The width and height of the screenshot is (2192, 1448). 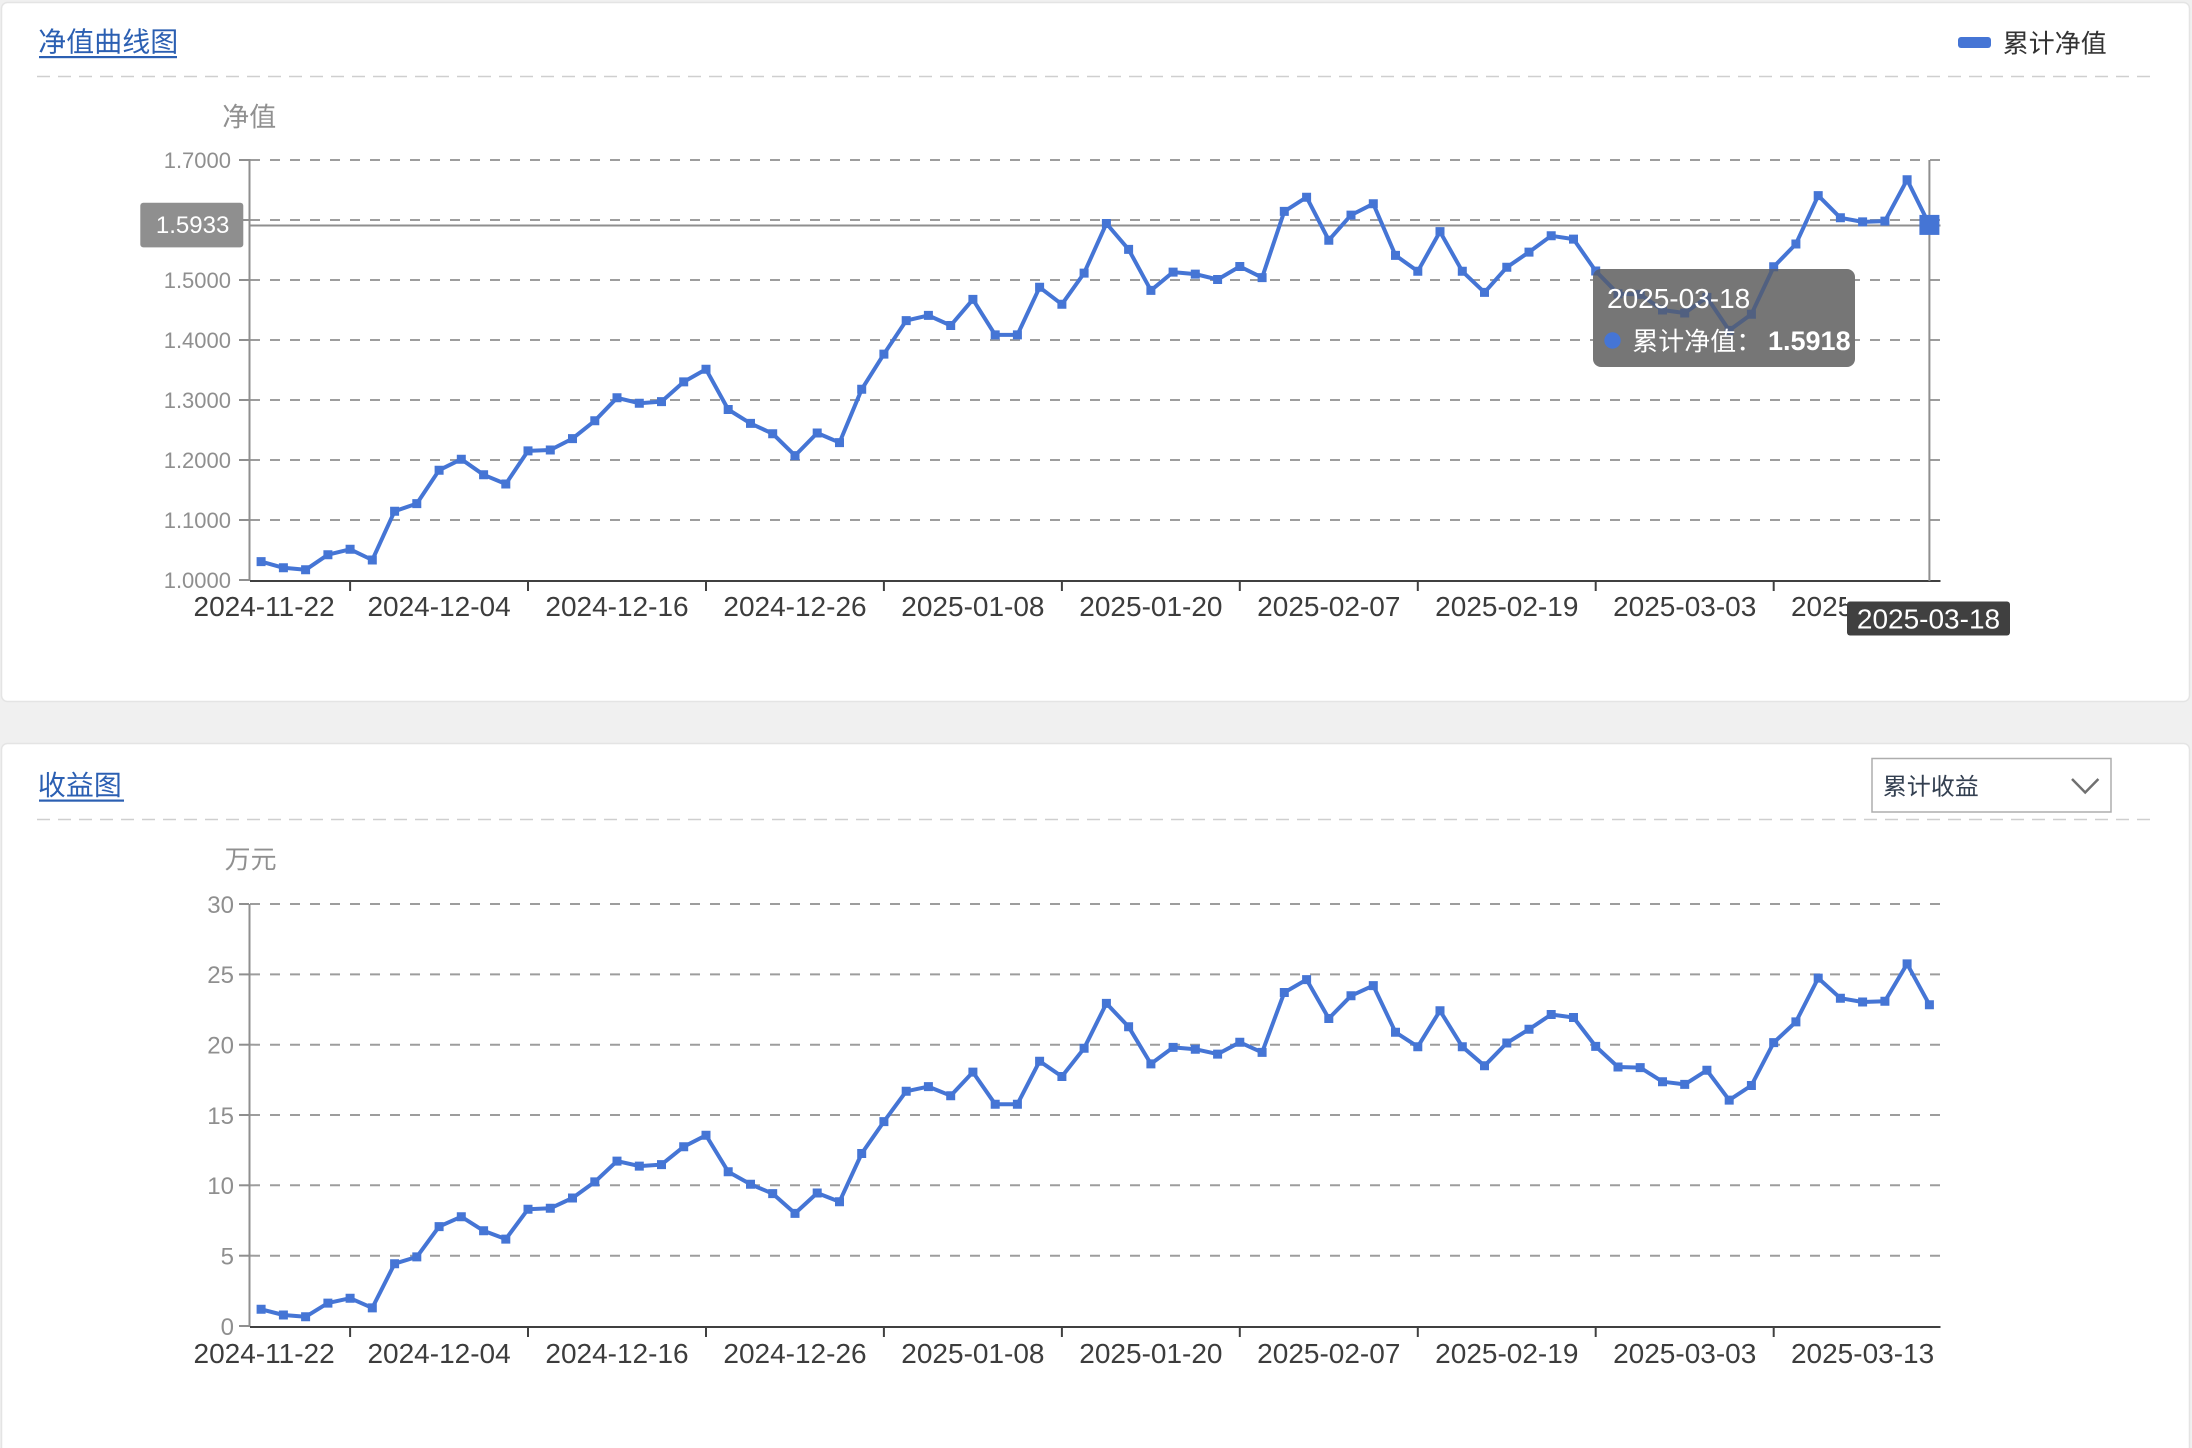 I want to click on svg-text: 1.7000, so click(x=197, y=160).